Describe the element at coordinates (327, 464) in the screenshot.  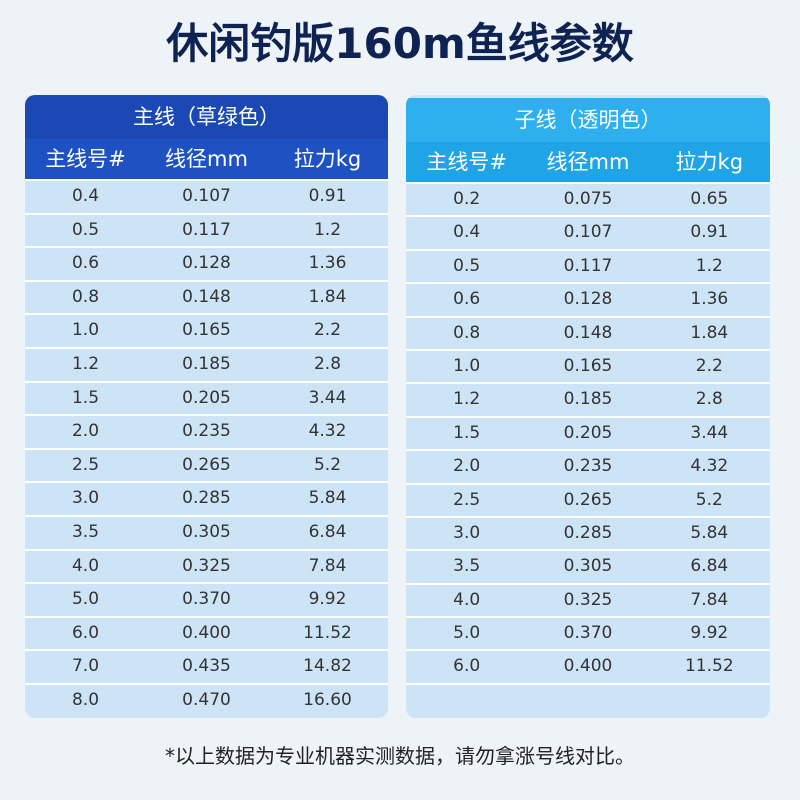
I see `table-cell: 5.2` at that location.